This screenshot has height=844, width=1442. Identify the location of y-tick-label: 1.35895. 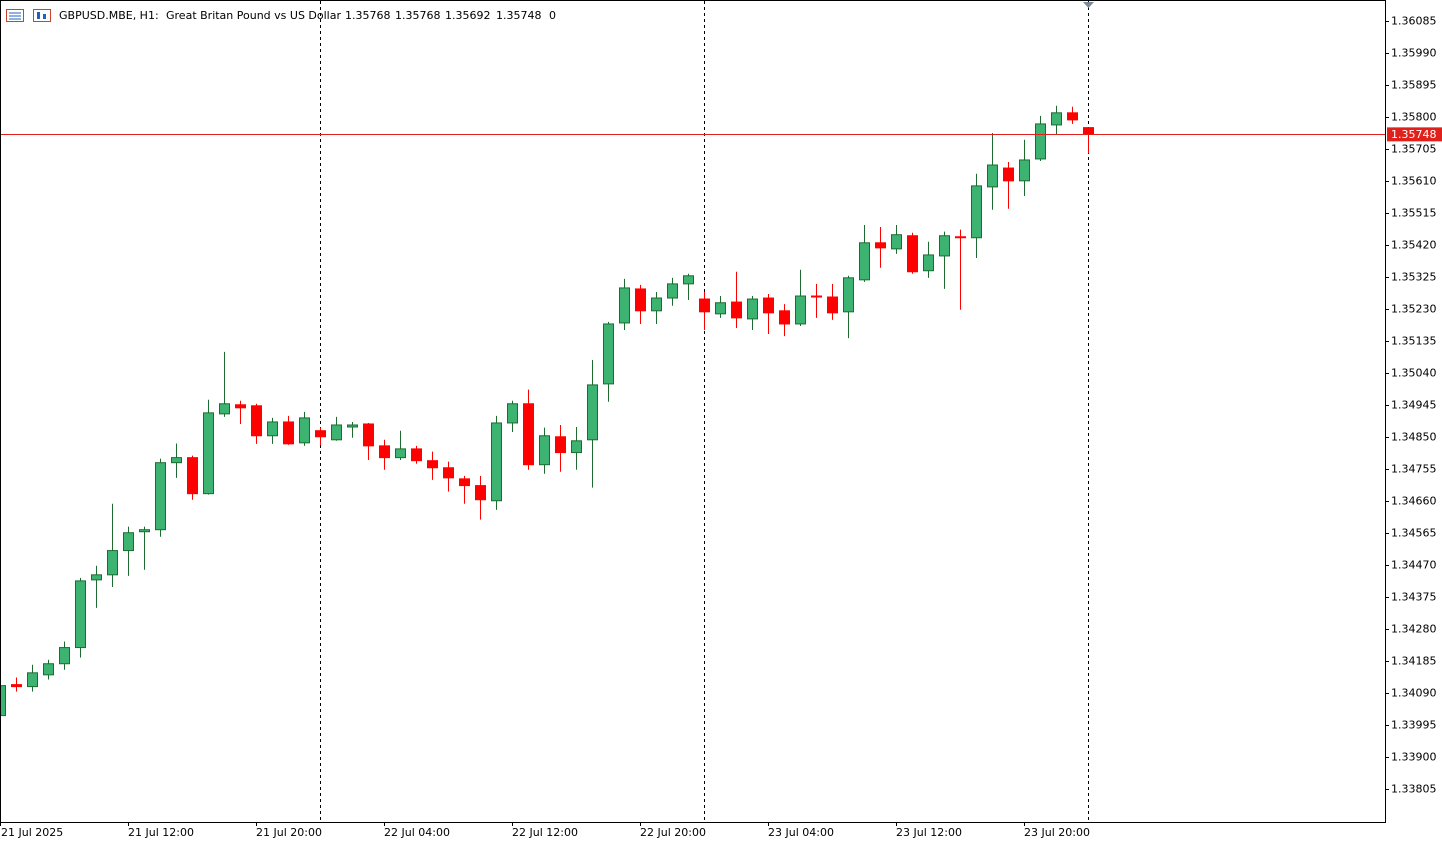
(1414, 85).